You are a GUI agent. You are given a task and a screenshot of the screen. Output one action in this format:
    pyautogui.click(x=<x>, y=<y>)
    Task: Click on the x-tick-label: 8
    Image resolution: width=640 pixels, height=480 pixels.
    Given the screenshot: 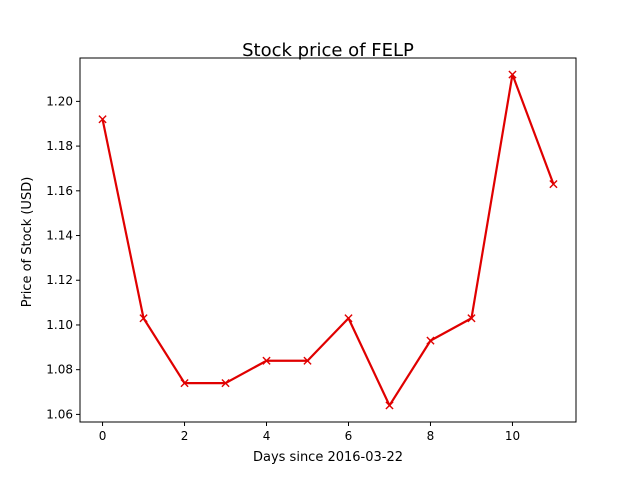 What is the action you would take?
    pyautogui.click(x=431, y=436)
    